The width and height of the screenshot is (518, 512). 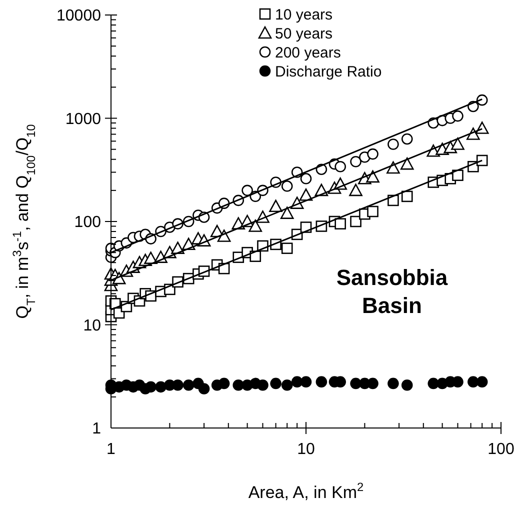 I want to click on x-tick-label: 100, so click(x=501, y=449).